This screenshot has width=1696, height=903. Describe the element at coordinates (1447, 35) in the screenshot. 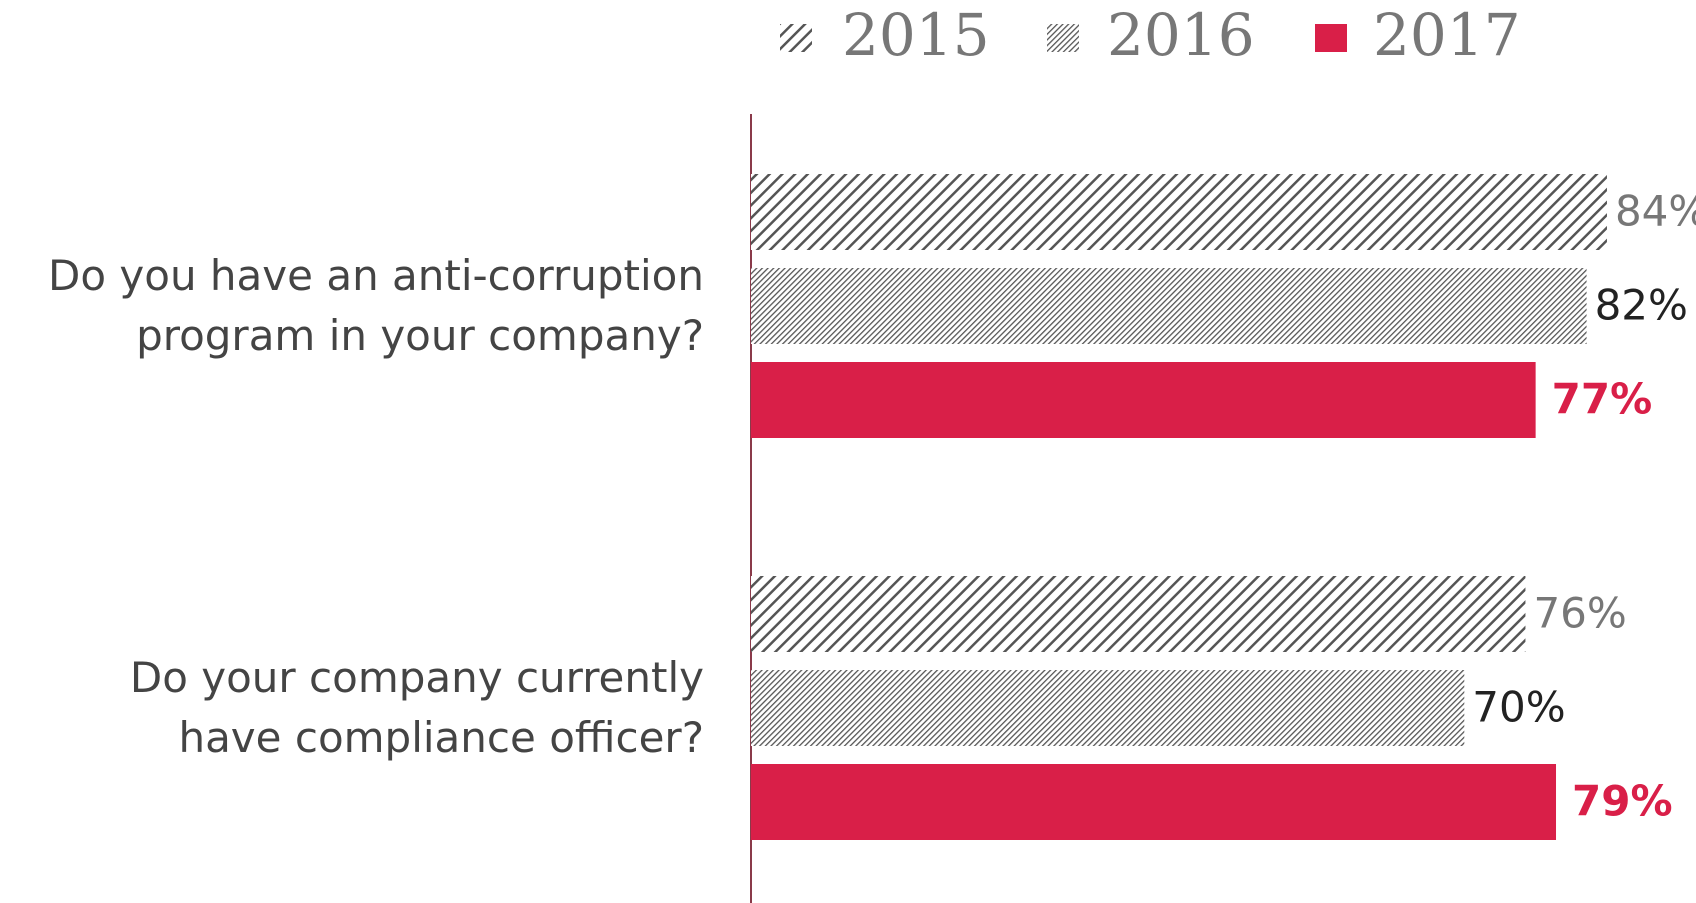

I see `legend-label: 2017` at that location.